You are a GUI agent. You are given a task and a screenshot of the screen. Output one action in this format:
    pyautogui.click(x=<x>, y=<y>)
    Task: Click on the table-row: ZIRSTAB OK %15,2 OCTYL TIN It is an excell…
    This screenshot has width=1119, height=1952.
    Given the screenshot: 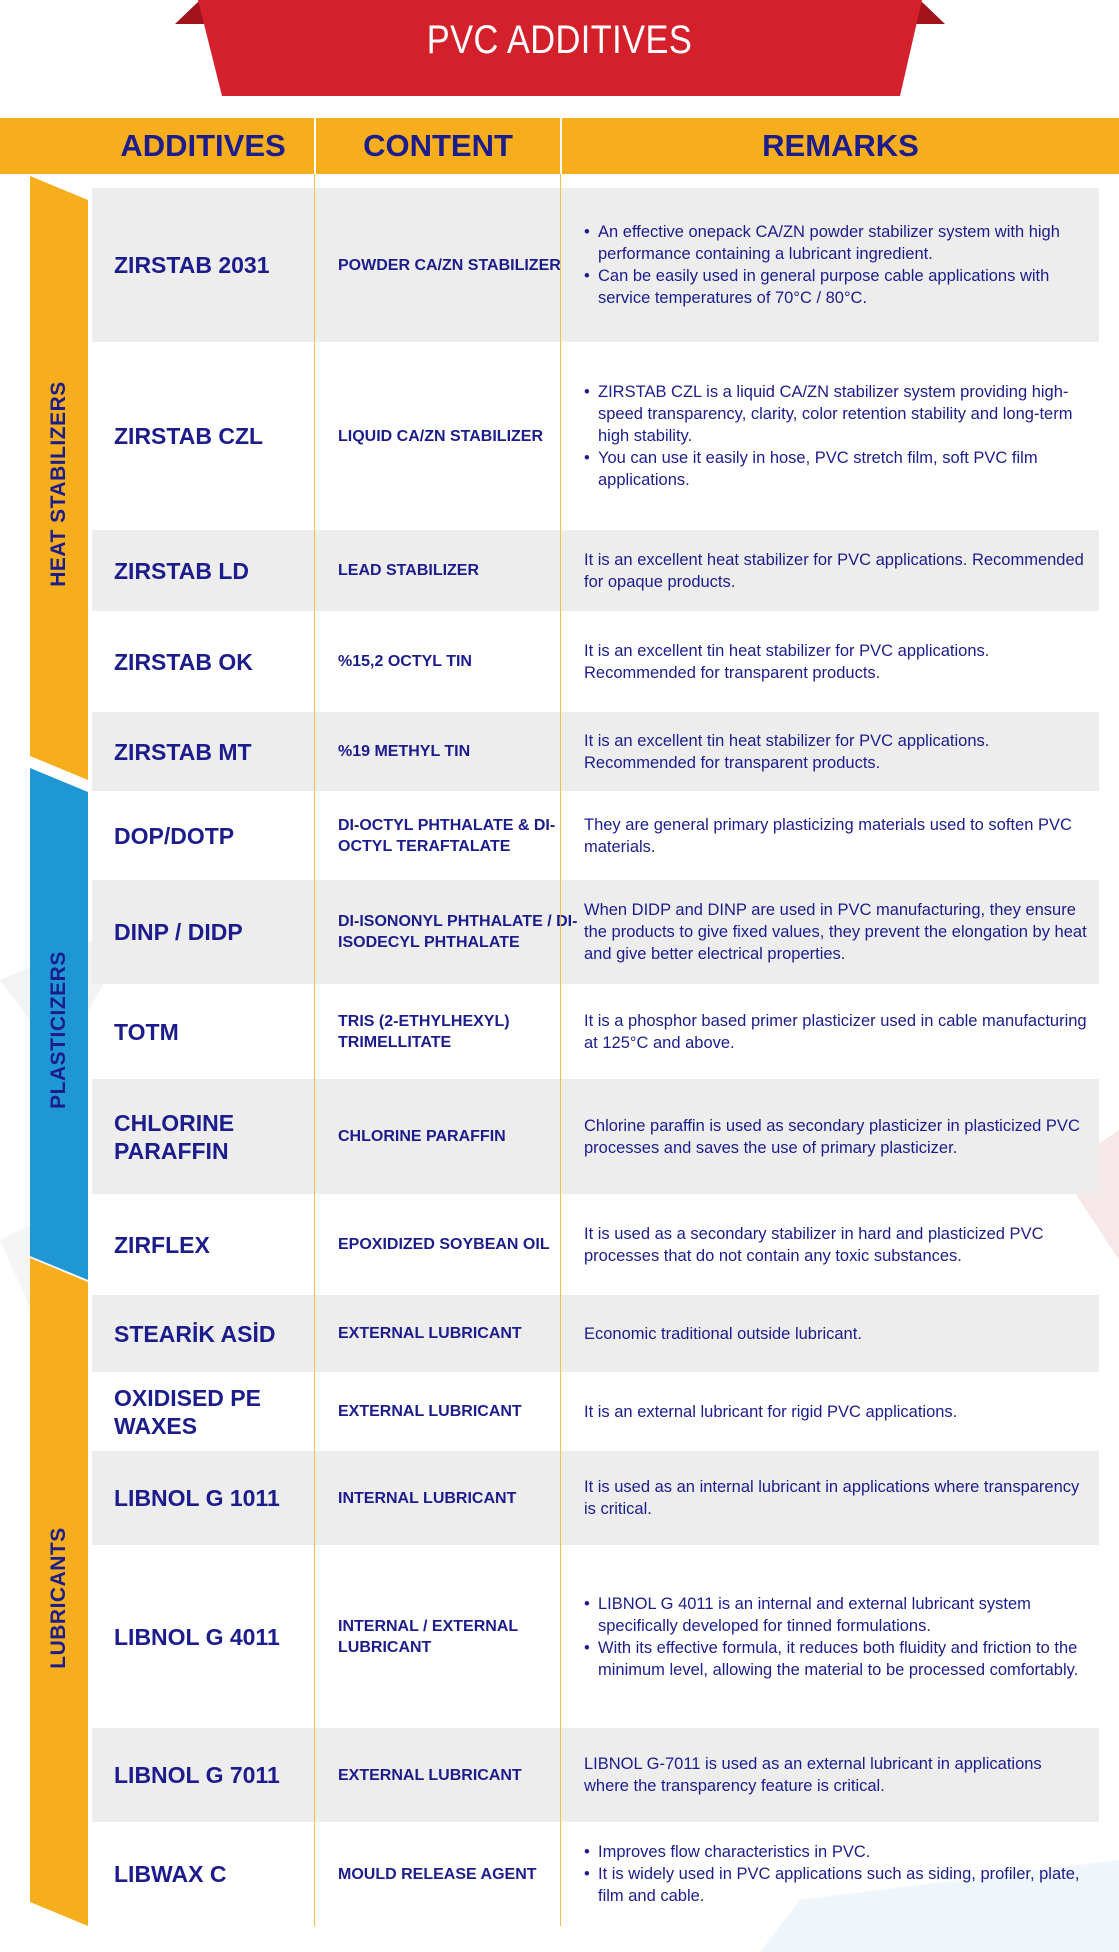 What is the action you would take?
    pyautogui.click(x=595, y=661)
    